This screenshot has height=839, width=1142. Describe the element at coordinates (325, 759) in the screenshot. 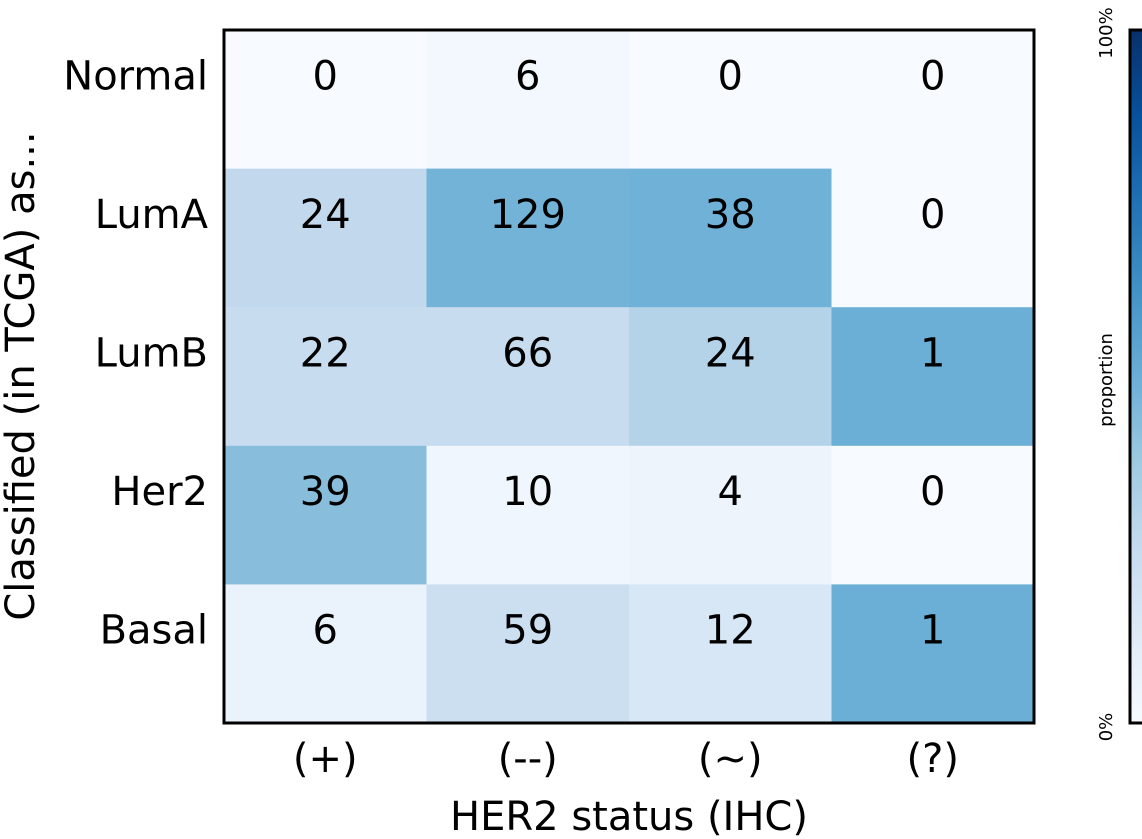

I see `x-tick-label: (+)` at that location.